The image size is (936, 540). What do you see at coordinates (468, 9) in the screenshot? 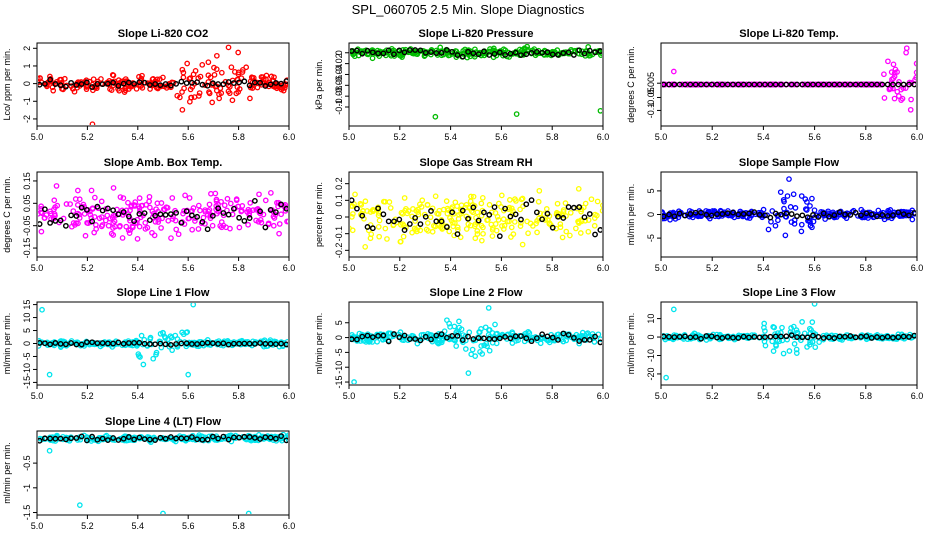
I see `main-title: SPL_060705 2.5 Min. Slope Diagnostics` at bounding box center [468, 9].